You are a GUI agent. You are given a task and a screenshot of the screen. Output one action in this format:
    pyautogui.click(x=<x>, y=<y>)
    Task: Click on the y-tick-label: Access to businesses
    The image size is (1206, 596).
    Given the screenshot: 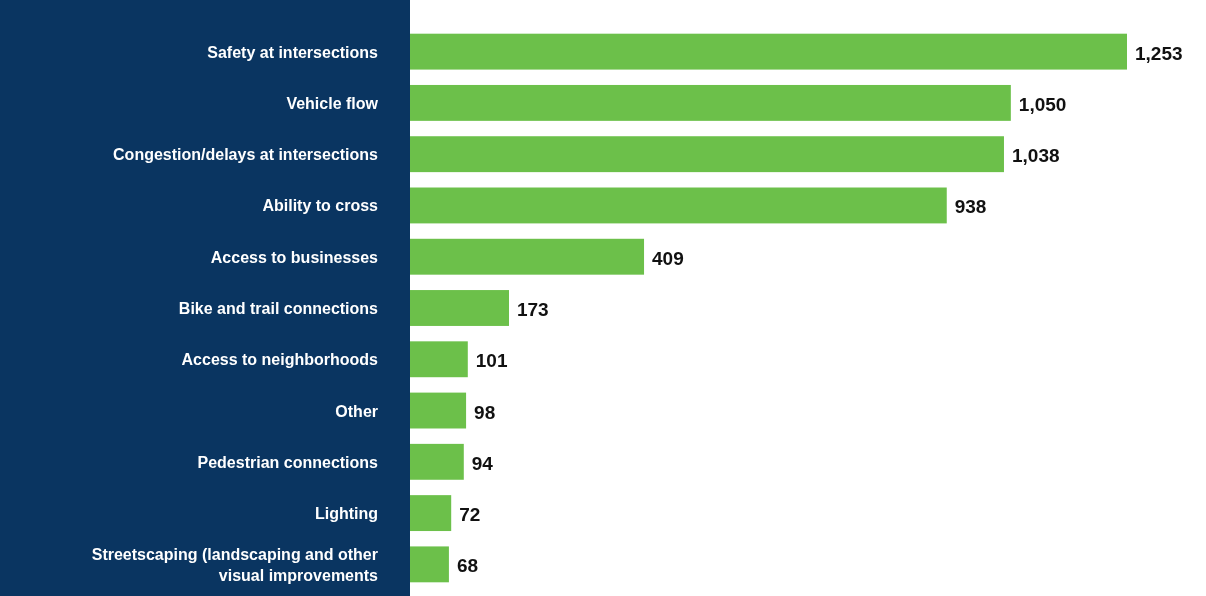 What is the action you would take?
    pyautogui.click(x=294, y=257)
    